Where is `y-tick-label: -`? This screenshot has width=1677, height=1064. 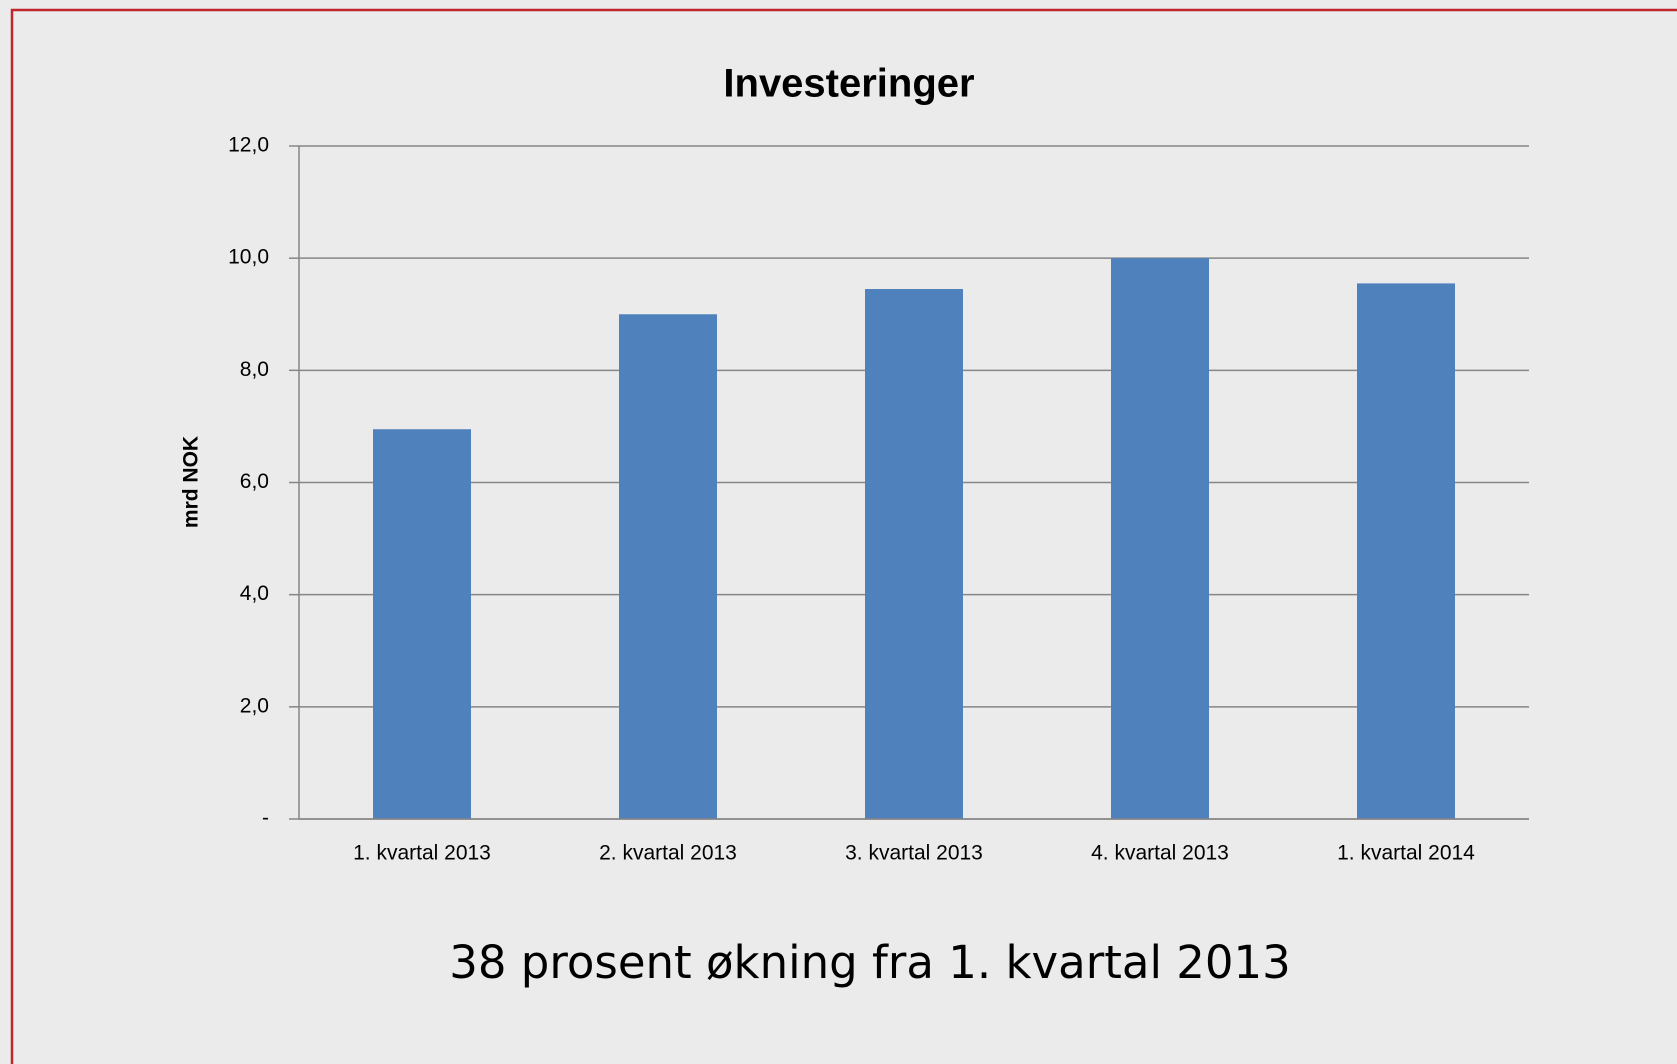 y-tick-label: - is located at coordinates (265, 818).